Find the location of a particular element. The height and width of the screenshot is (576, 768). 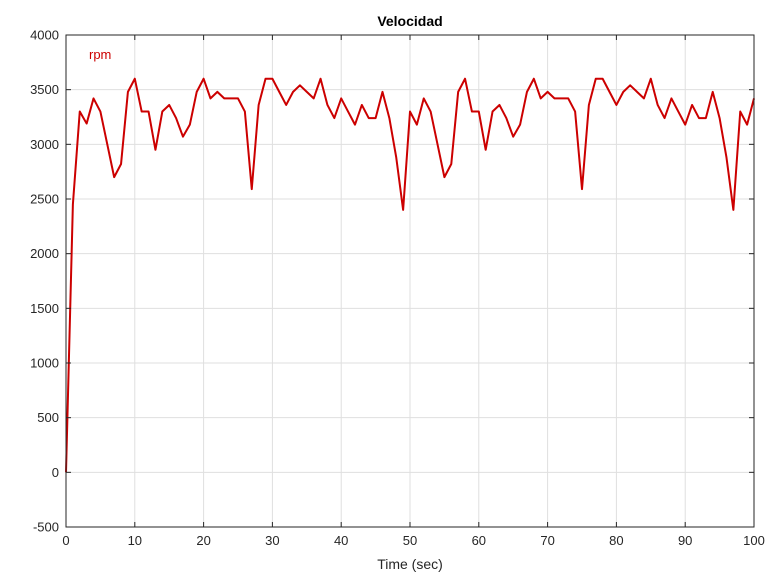

x-tick-label: 20 is located at coordinates (203, 540).